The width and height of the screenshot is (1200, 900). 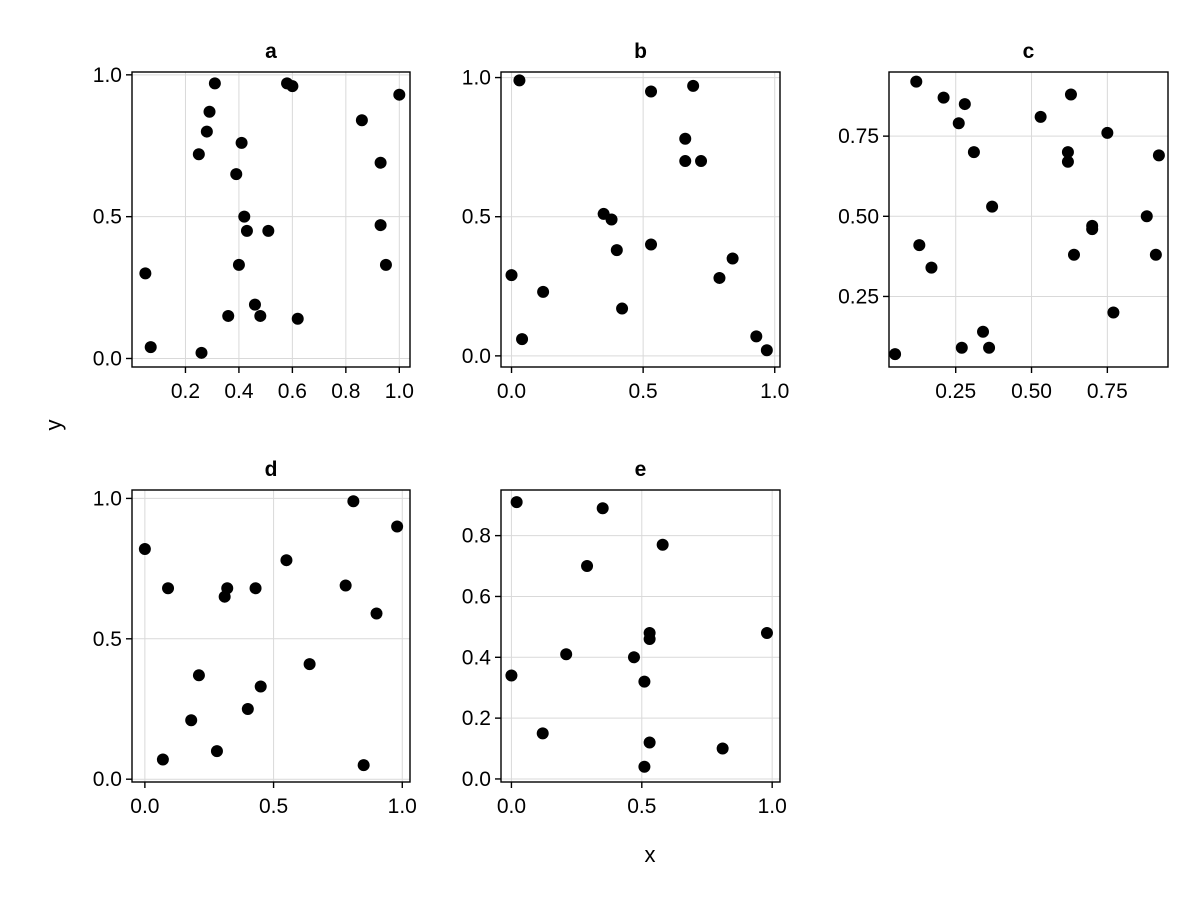 I want to click on panel-title: e, so click(x=641, y=469).